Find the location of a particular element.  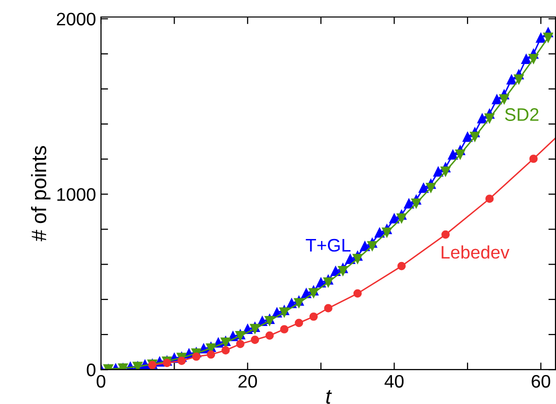

series-label: T+GL is located at coordinates (328, 245).